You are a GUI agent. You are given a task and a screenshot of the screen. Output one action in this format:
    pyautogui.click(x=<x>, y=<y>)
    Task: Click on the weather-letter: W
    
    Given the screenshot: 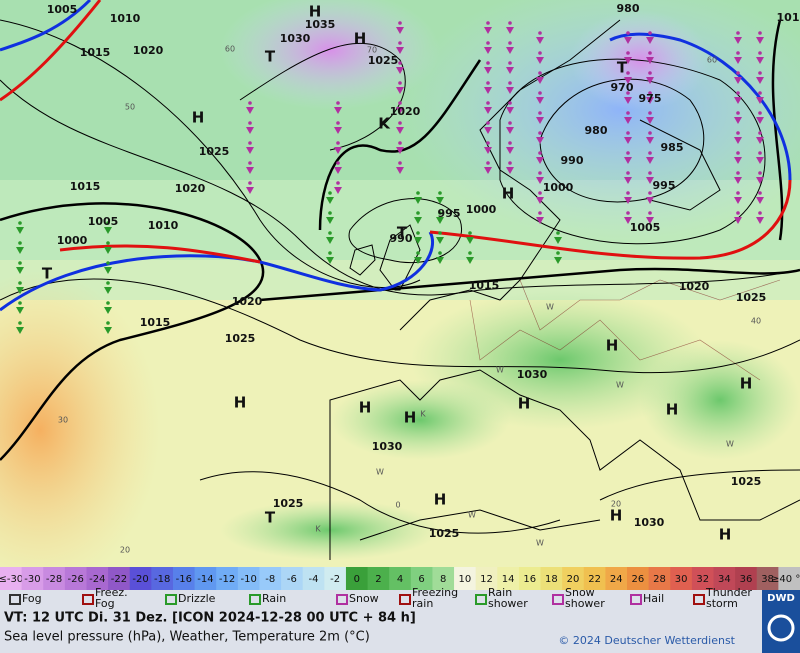 What is the action you would take?
    pyautogui.click(x=380, y=472)
    